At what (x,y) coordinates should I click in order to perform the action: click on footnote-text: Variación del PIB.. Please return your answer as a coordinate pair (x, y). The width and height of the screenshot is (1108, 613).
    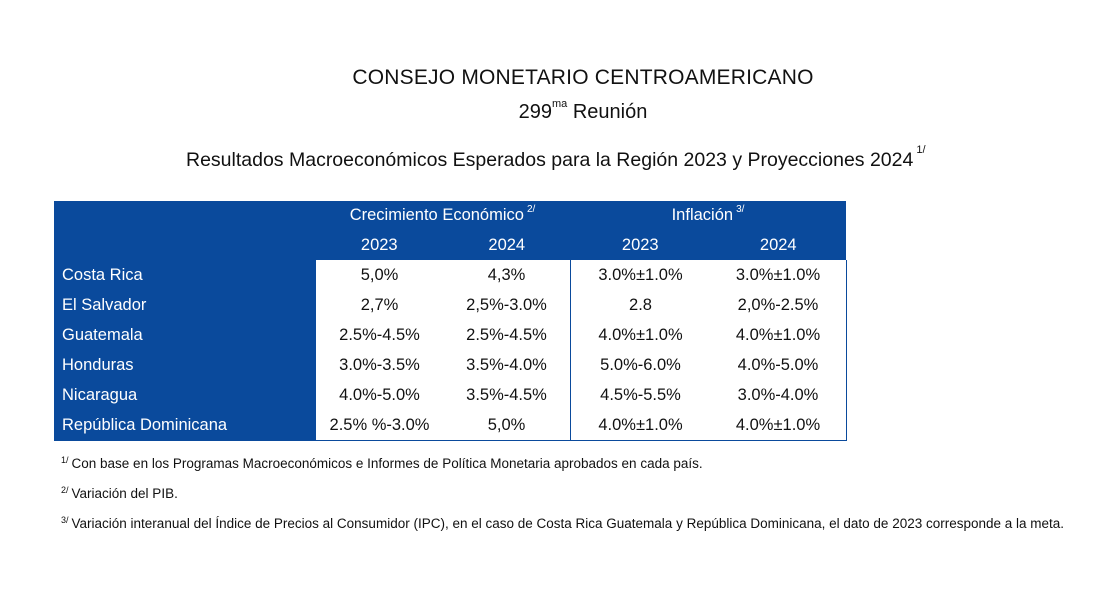
    Looking at the image, I should click on (124, 493).